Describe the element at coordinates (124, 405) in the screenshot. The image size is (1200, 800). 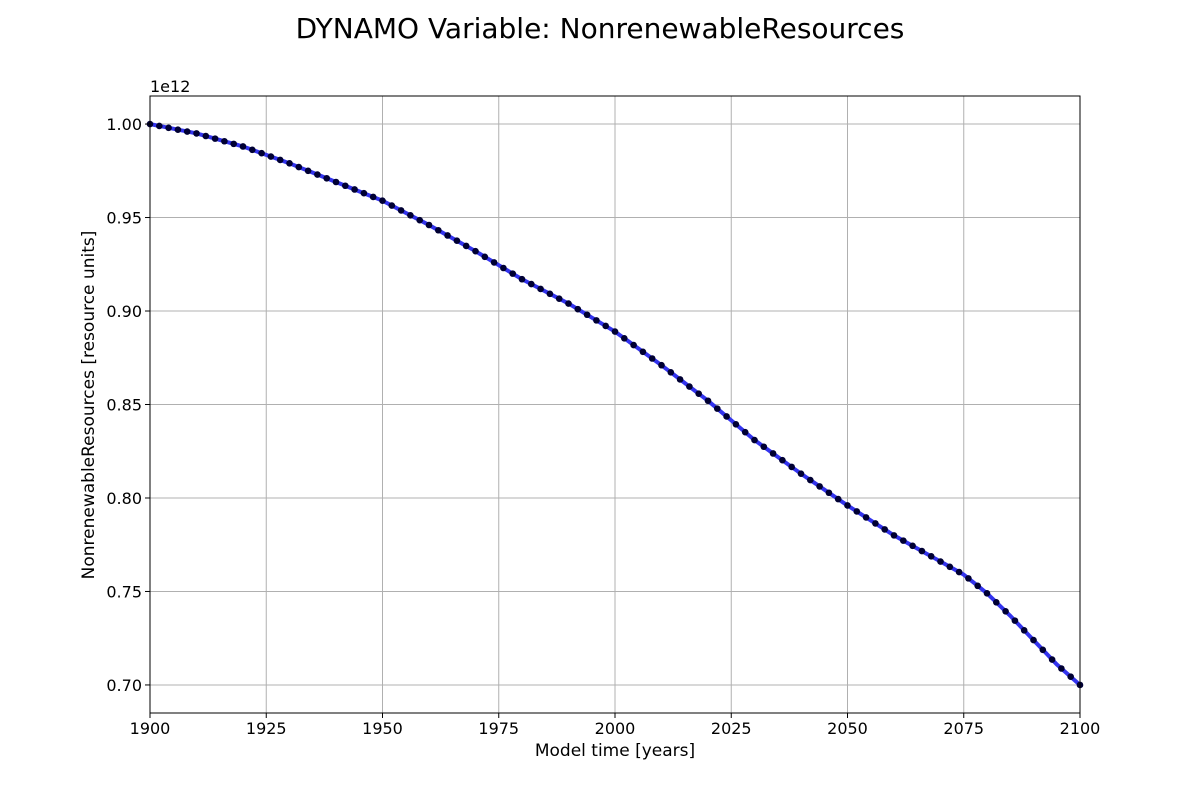
I see `y-tick-label: 0.85` at that location.